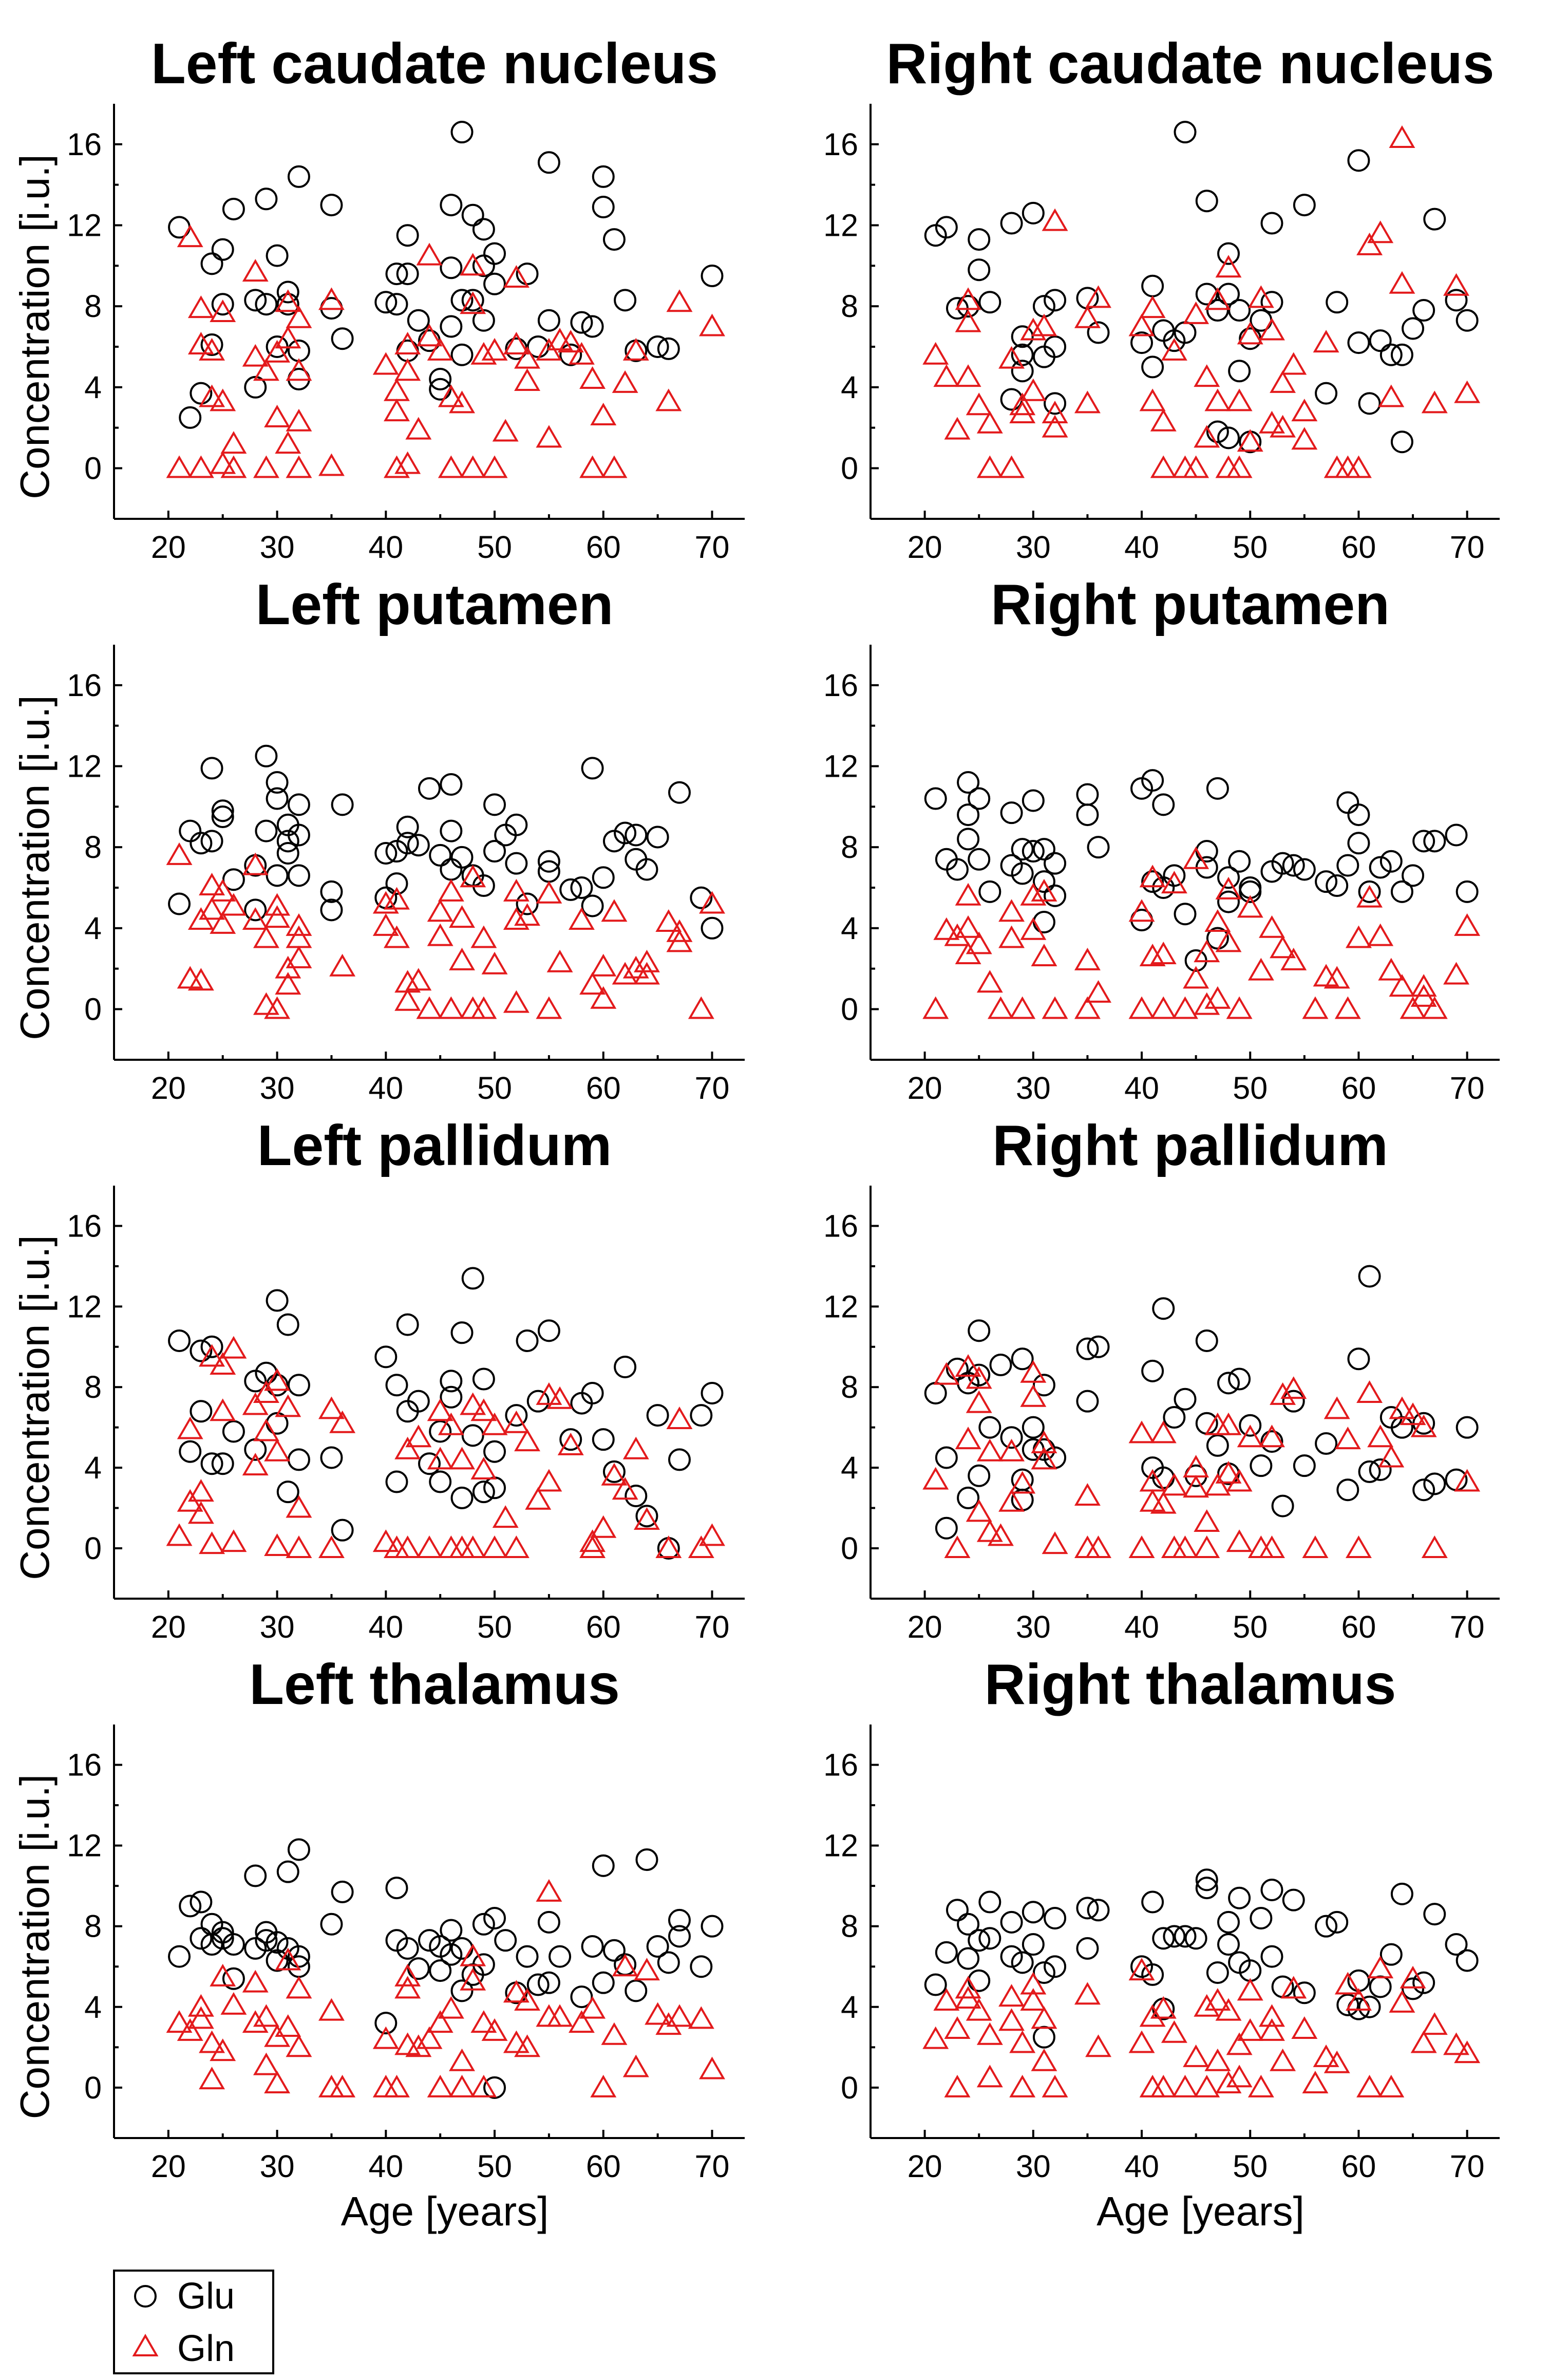 The height and width of the screenshot is (2380, 1550). I want to click on panel-title: Right caudate nucleus, so click(1190, 64).